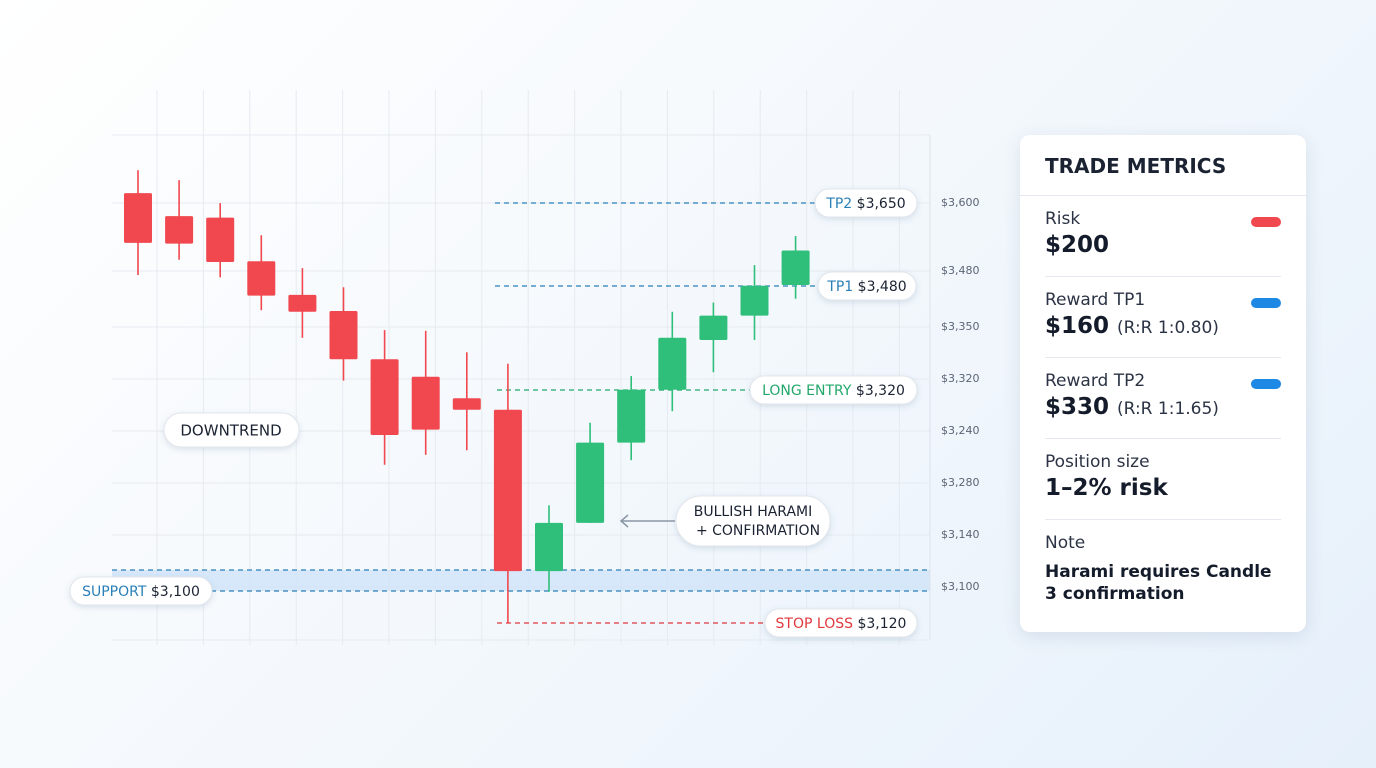 This screenshot has height=768, width=1376. I want to click on level-price: $3,320, so click(880, 391).